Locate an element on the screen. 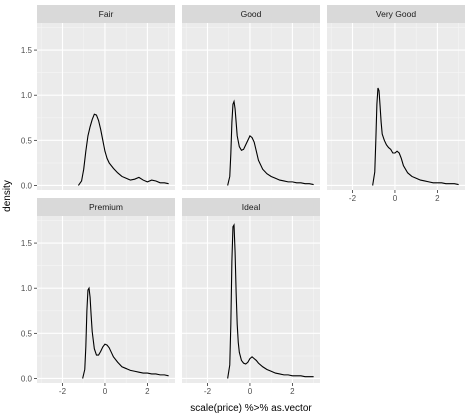 This screenshot has width=474, height=417. density-line-premium is located at coordinates (125, 332).